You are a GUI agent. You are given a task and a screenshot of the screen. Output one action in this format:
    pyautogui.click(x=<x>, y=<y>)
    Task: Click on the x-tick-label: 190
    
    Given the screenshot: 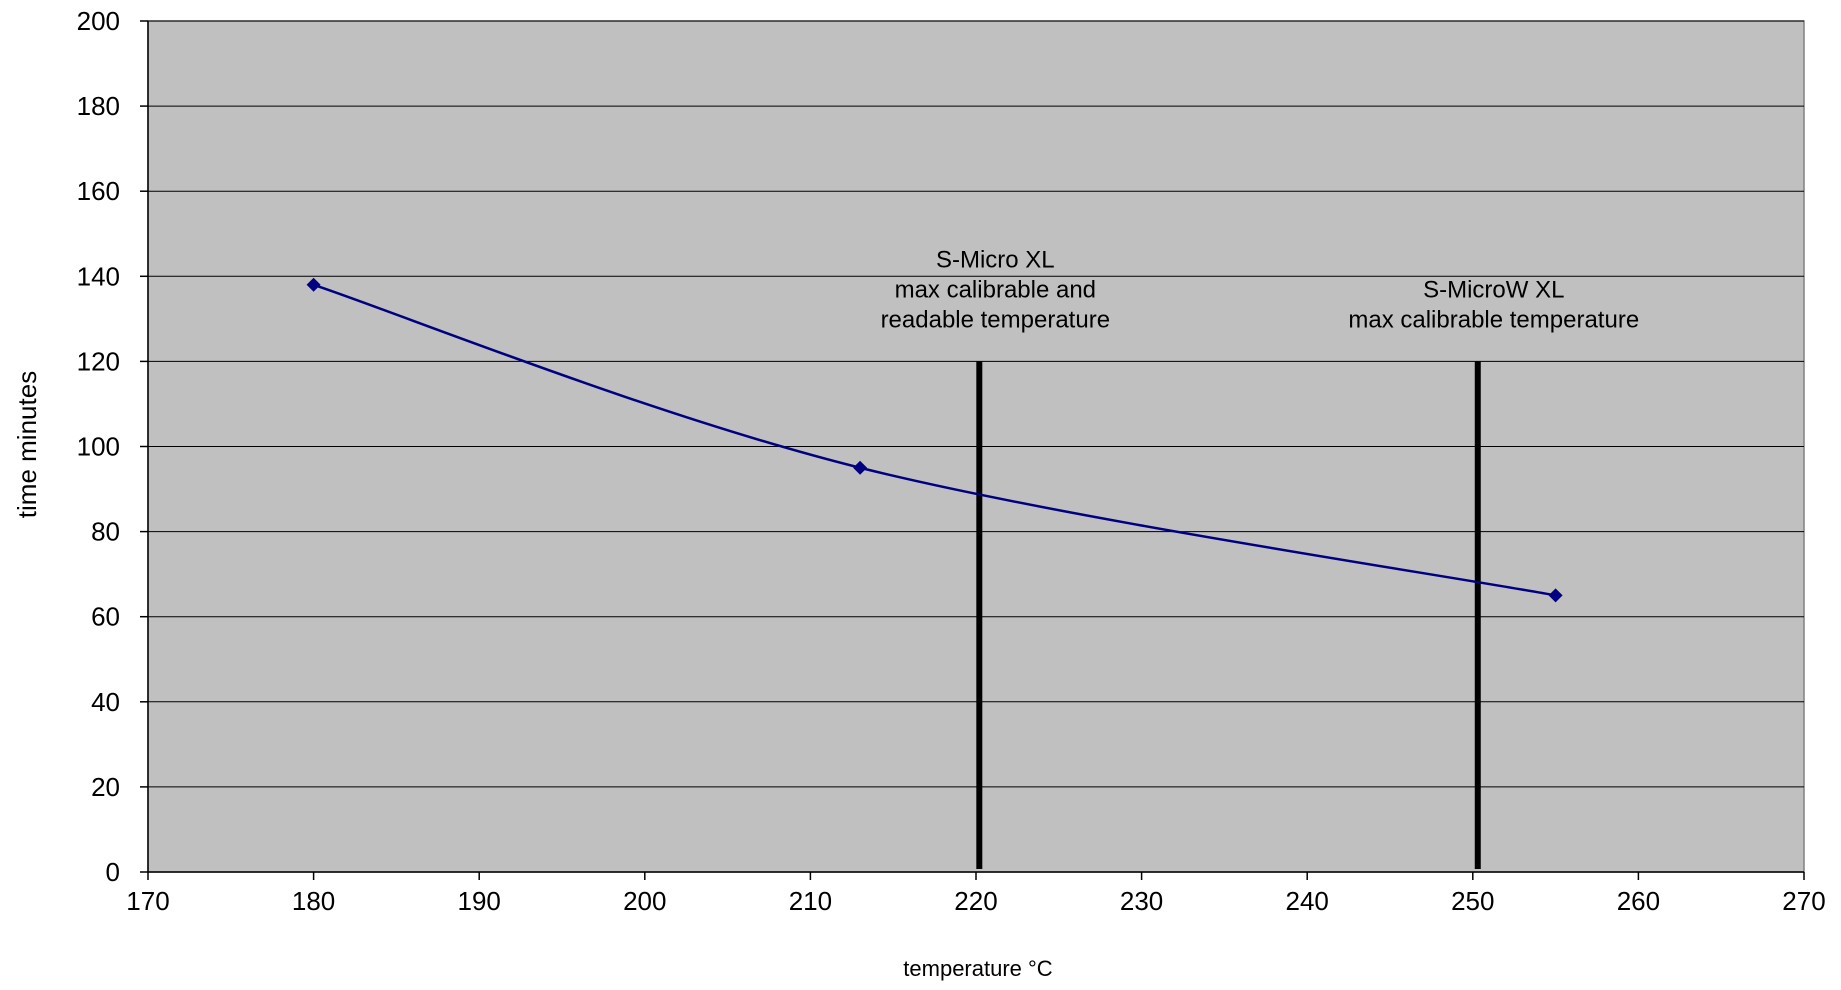 What is the action you would take?
    pyautogui.click(x=479, y=901)
    